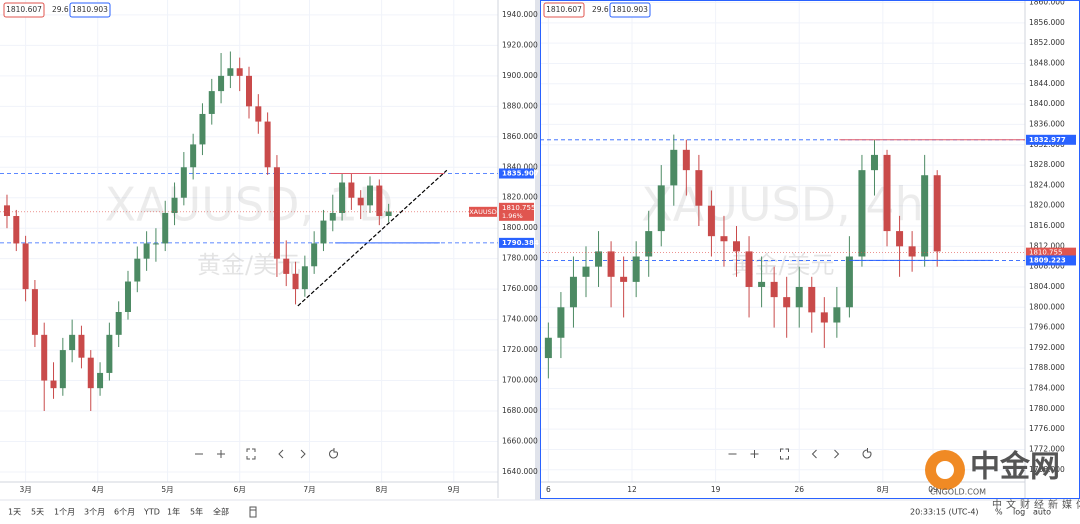  Describe the element at coordinates (1047, 123) in the screenshot. I see `y-tick-label: 1836.000` at that location.